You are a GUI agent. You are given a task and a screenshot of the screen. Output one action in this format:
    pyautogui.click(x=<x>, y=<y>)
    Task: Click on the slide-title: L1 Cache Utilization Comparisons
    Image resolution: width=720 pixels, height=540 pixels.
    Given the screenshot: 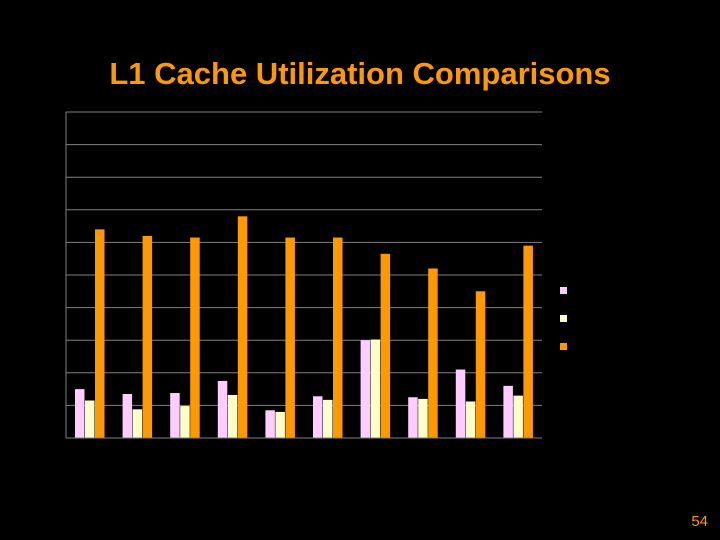 What is the action you would take?
    pyautogui.click(x=360, y=73)
    